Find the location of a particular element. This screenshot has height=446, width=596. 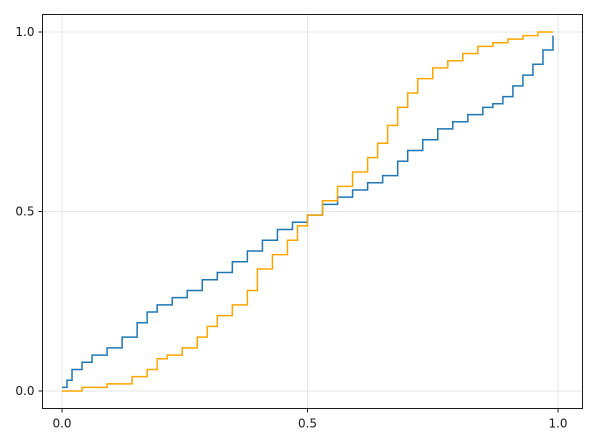

y-tick-label: 0.5 is located at coordinates (24, 212).